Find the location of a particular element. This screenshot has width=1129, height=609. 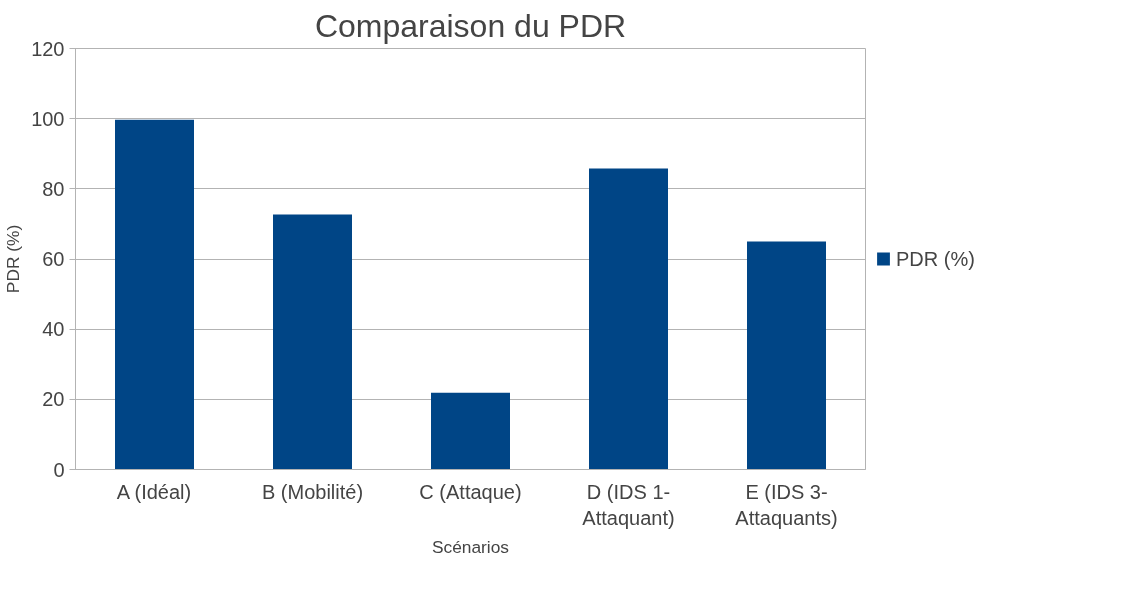

y-tick-label: 20 is located at coordinates (53, 399).